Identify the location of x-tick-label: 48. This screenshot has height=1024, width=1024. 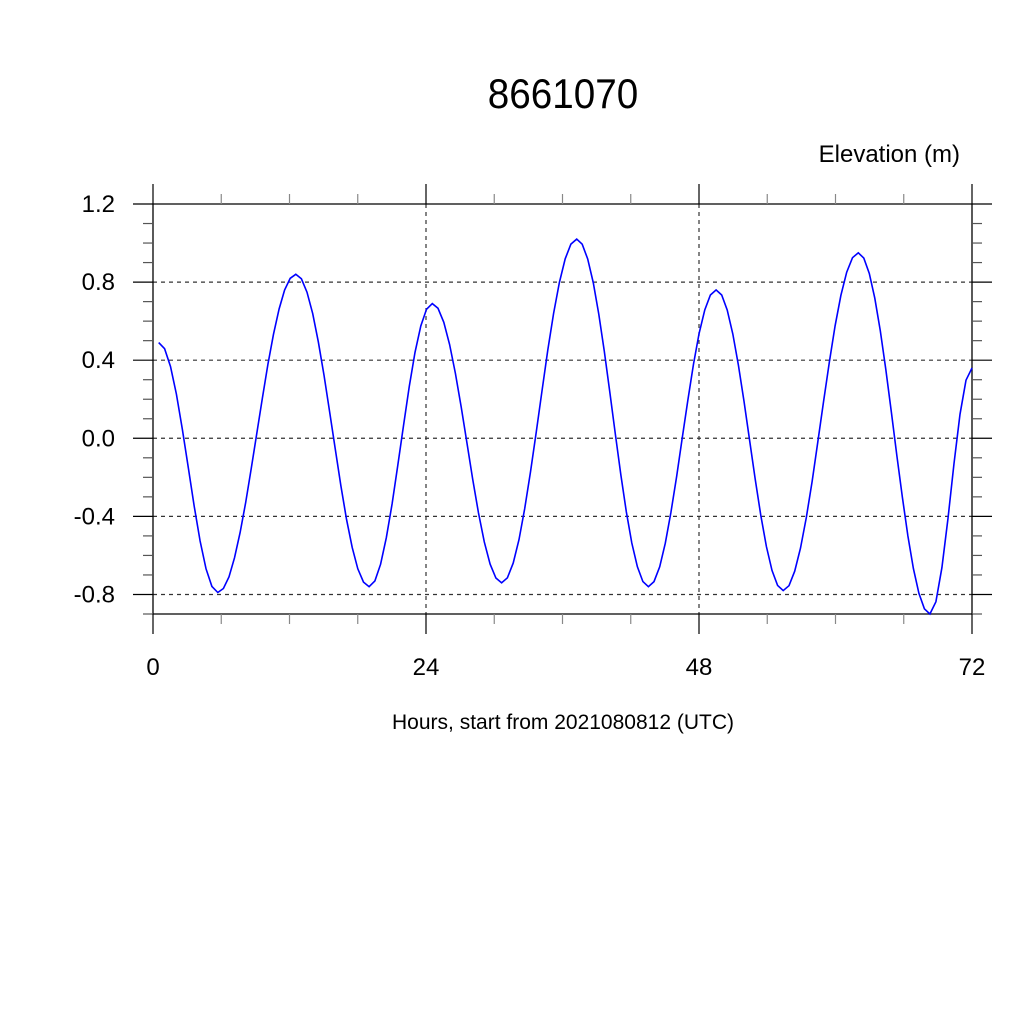
(699, 667).